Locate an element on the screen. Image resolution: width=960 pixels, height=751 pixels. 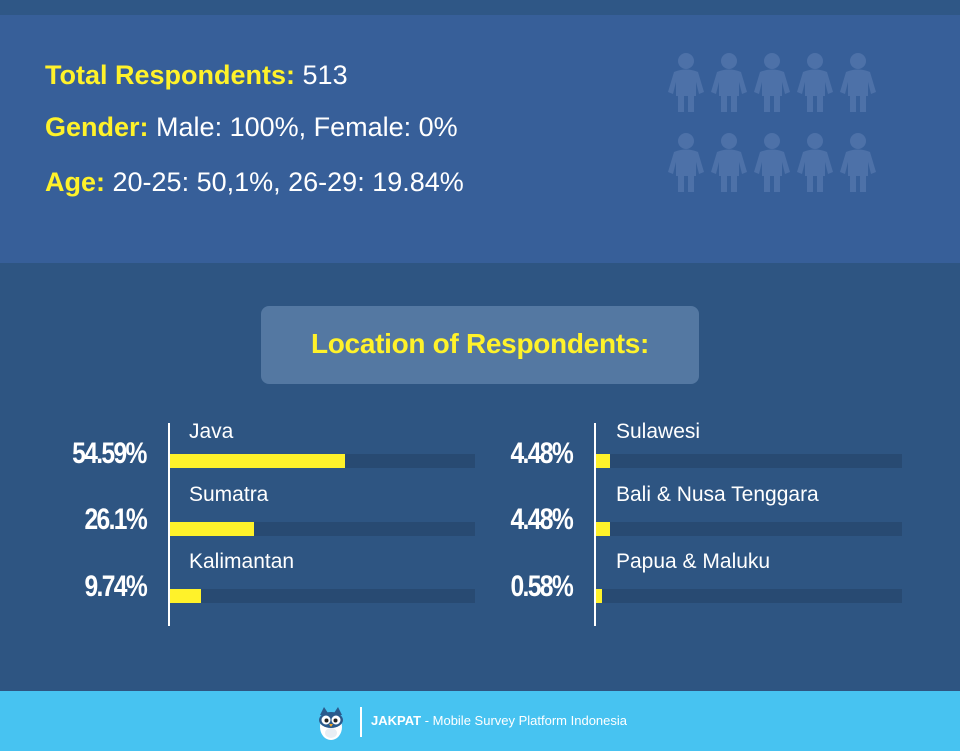
gender-label: Gender: is located at coordinates (97, 127).